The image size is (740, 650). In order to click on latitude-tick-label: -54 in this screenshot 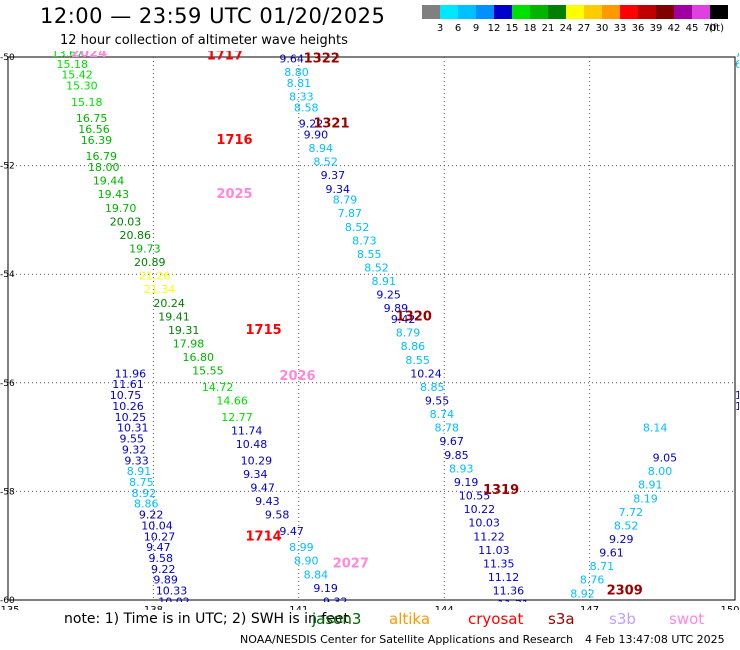, I will do `click(7, 275)`.